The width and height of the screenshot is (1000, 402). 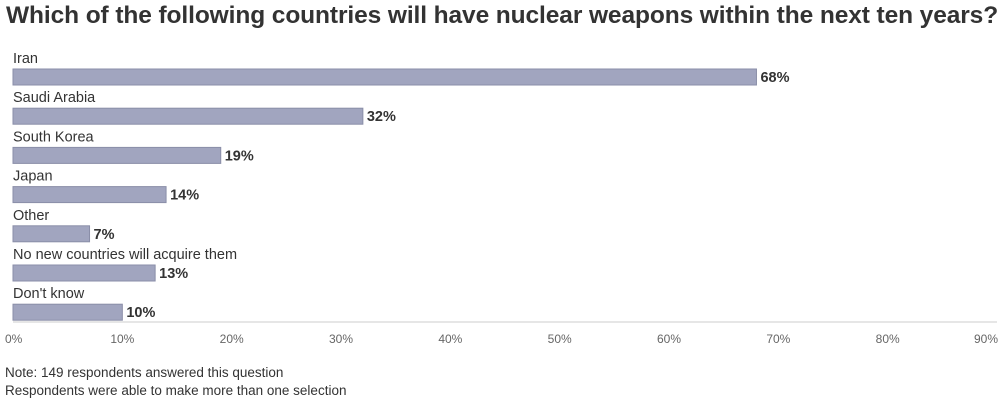 What do you see at coordinates (560, 339) in the screenshot?
I see `x-tick-label-50: 50%` at bounding box center [560, 339].